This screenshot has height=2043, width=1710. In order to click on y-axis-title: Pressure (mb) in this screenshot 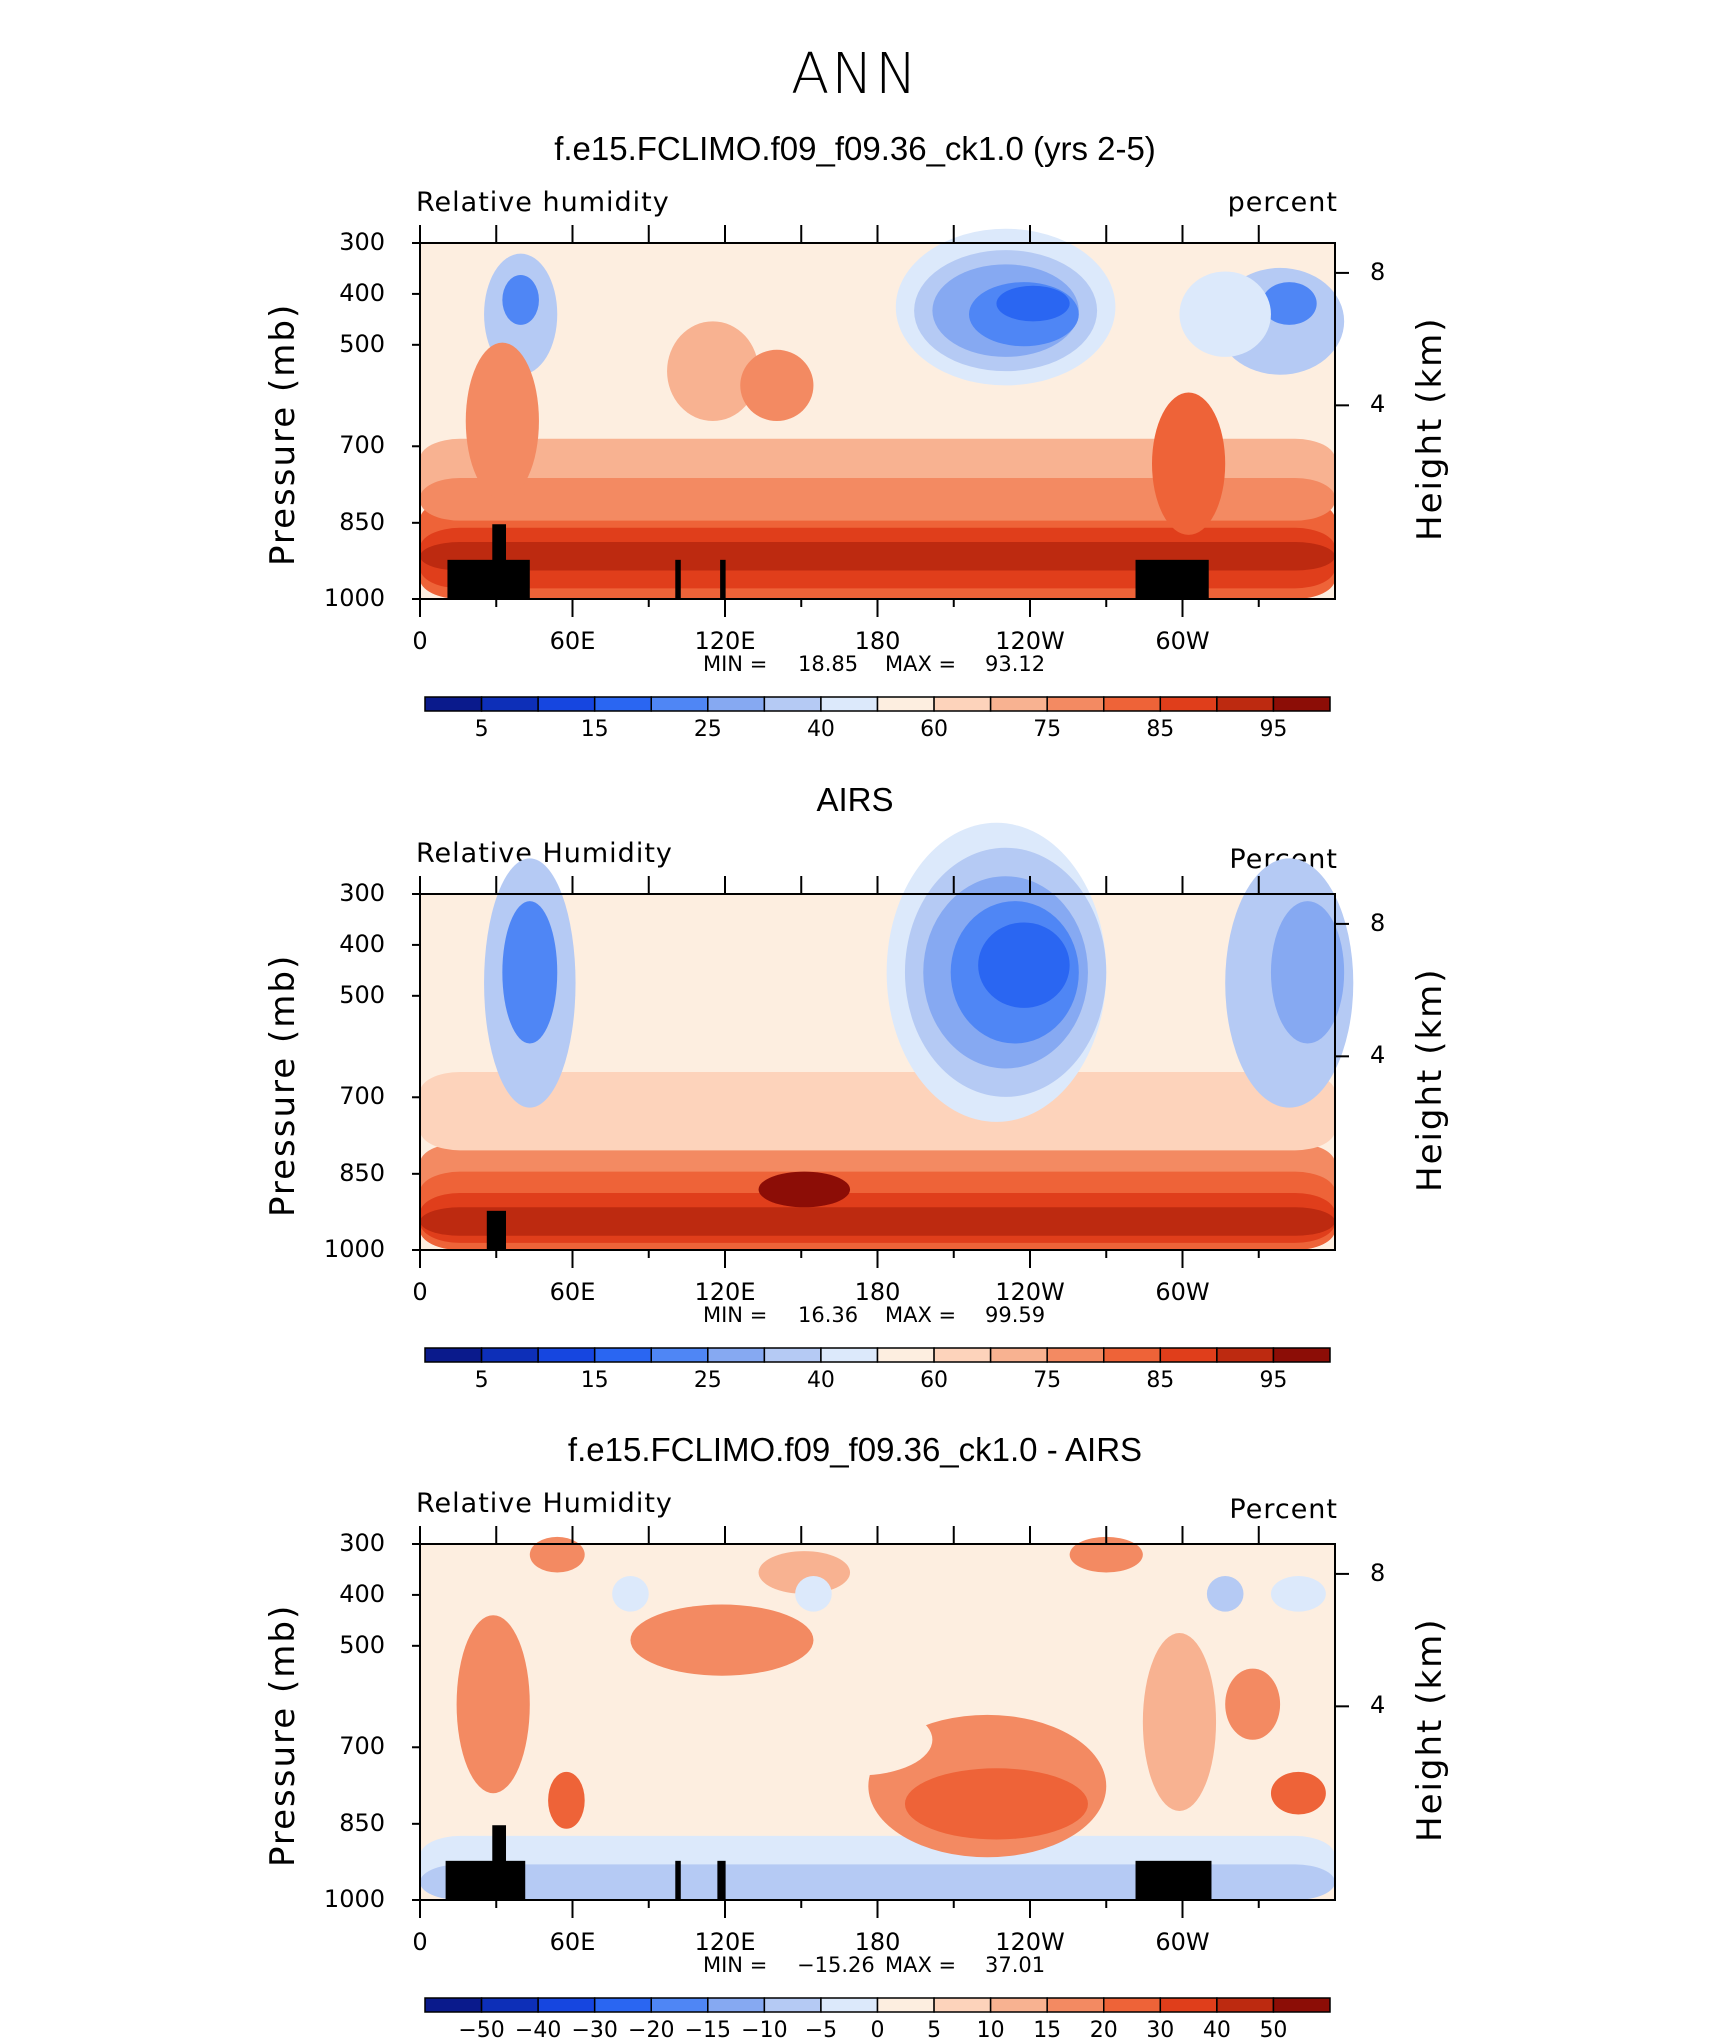, I will do `click(283, 1085)`.